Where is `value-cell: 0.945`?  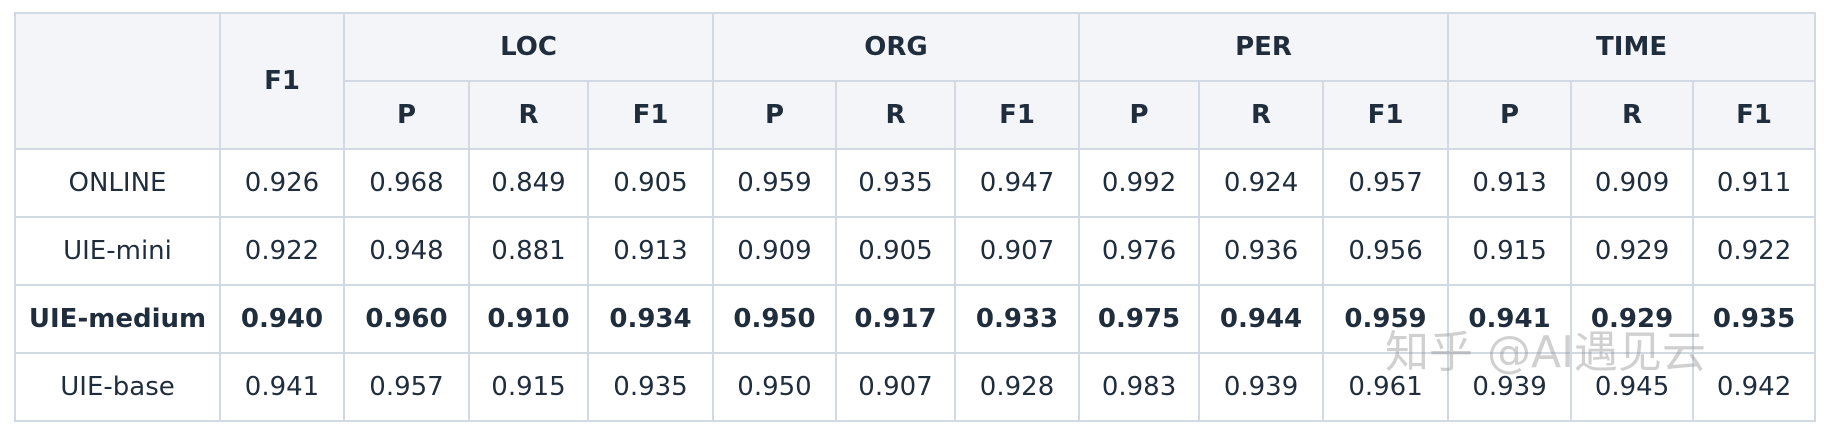
value-cell: 0.945 is located at coordinates (1632, 387).